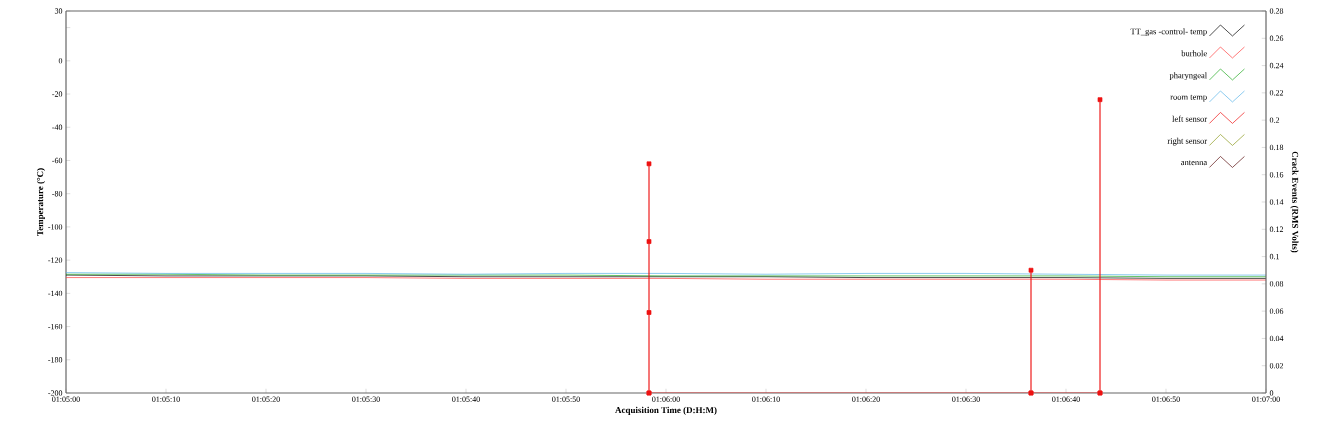 Image resolution: width=1335 pixels, height=448 pixels. Describe the element at coordinates (1188, 98) in the screenshot. I see `legend-label: room temp` at that location.